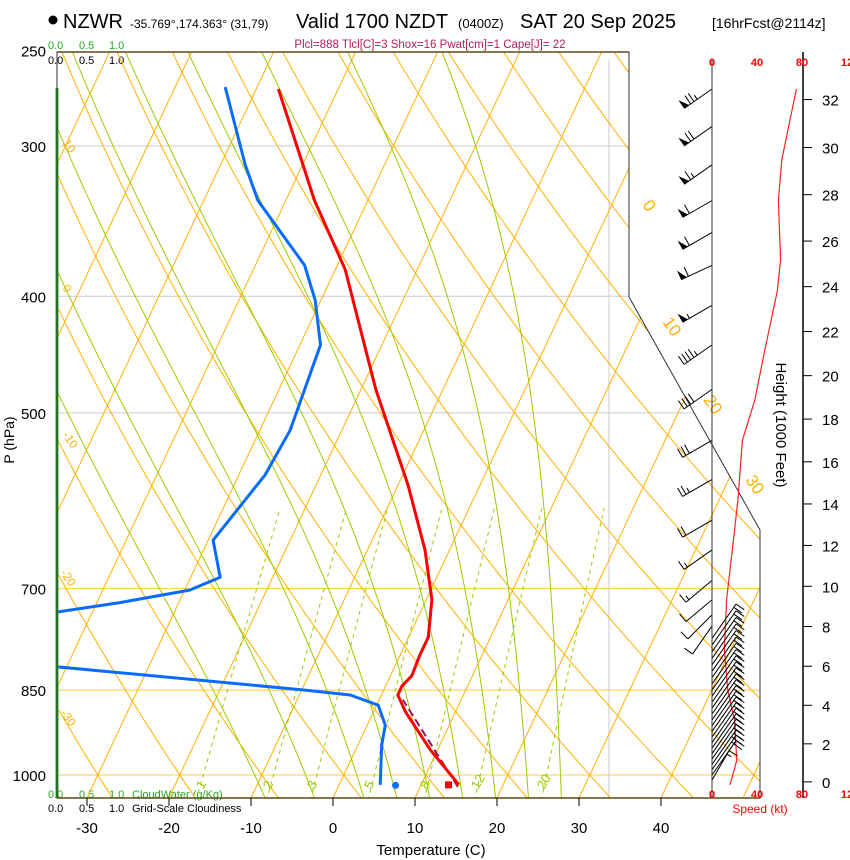 This screenshot has width=850, height=860. I want to click on forecast-info: [16hrFcst@2114z], so click(769, 23).